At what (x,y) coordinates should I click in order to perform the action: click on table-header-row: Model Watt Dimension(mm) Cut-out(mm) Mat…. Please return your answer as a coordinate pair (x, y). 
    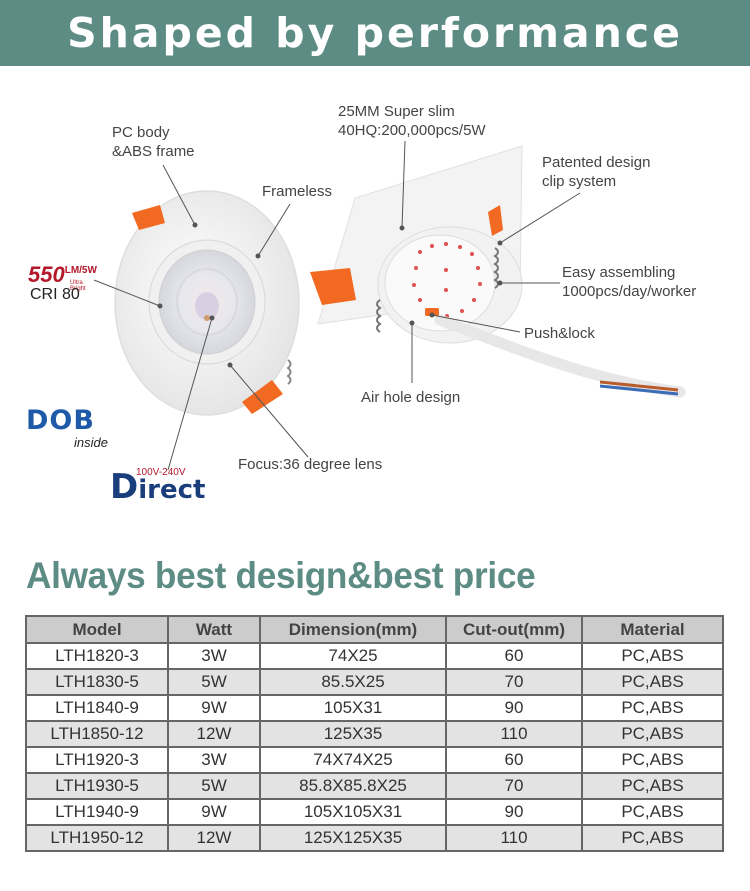
    Looking at the image, I should click on (374, 629).